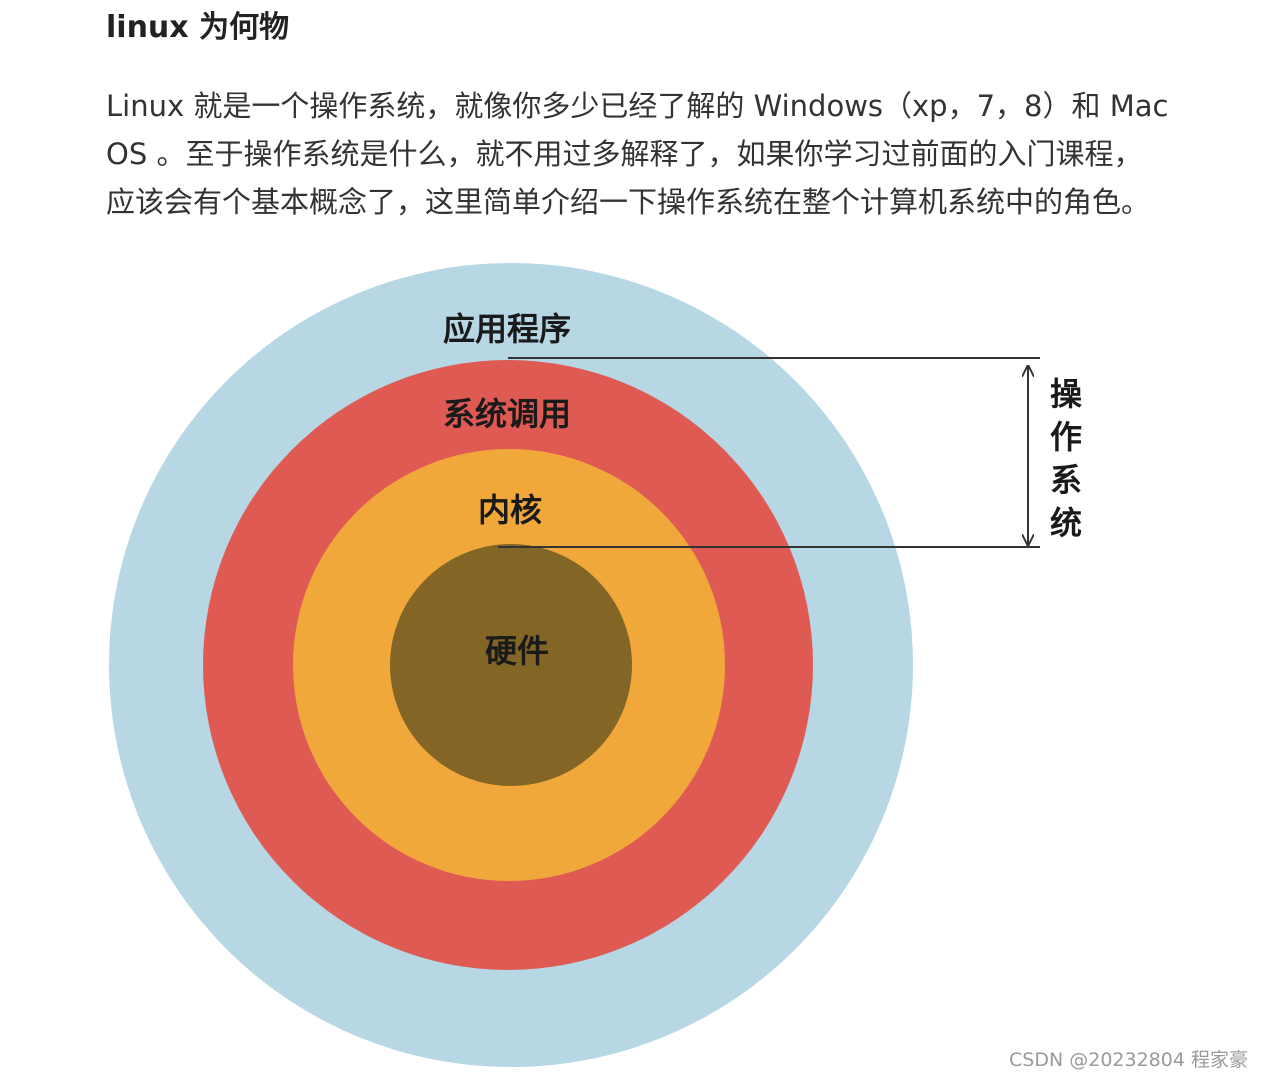 The image size is (1262, 1080). I want to click on paragraph-line-2: OS 。至于操作系统是什么，就不用过多解释了，如果你学习过前面的入门课程，, so click(624, 154).